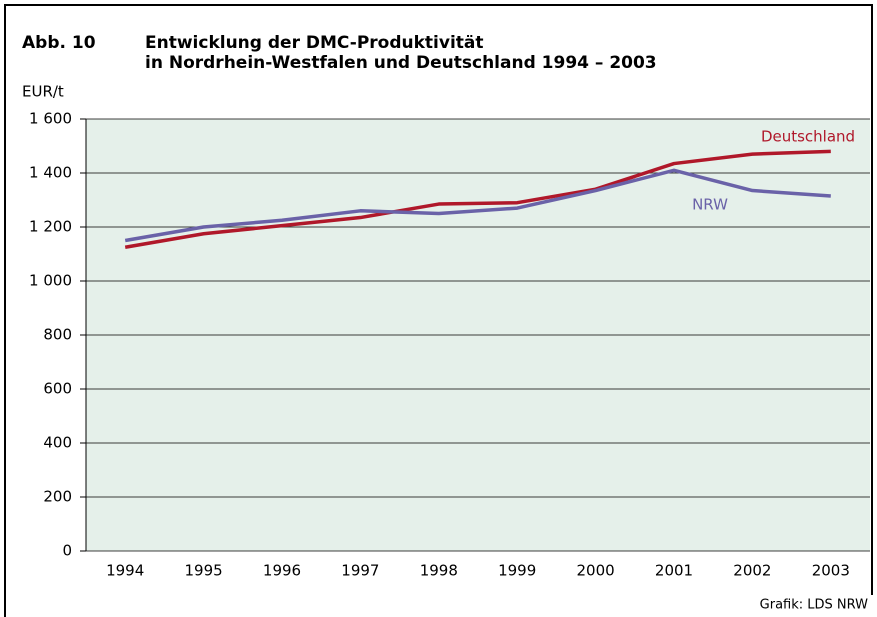 Image resolution: width=877 pixels, height=617 pixels. Describe the element at coordinates (204, 571) in the screenshot. I see `x-tick-label: 1995` at that location.